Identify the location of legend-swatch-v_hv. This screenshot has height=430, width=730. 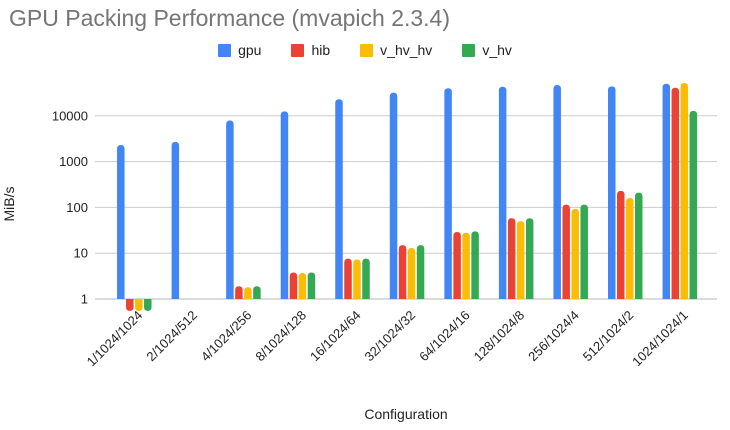
(469, 50).